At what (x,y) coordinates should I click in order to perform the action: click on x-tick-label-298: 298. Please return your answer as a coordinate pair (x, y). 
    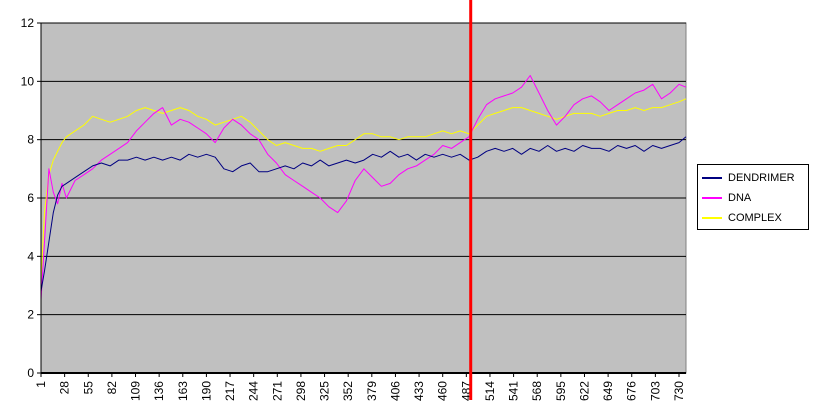
    Looking at the image, I should click on (301, 391).